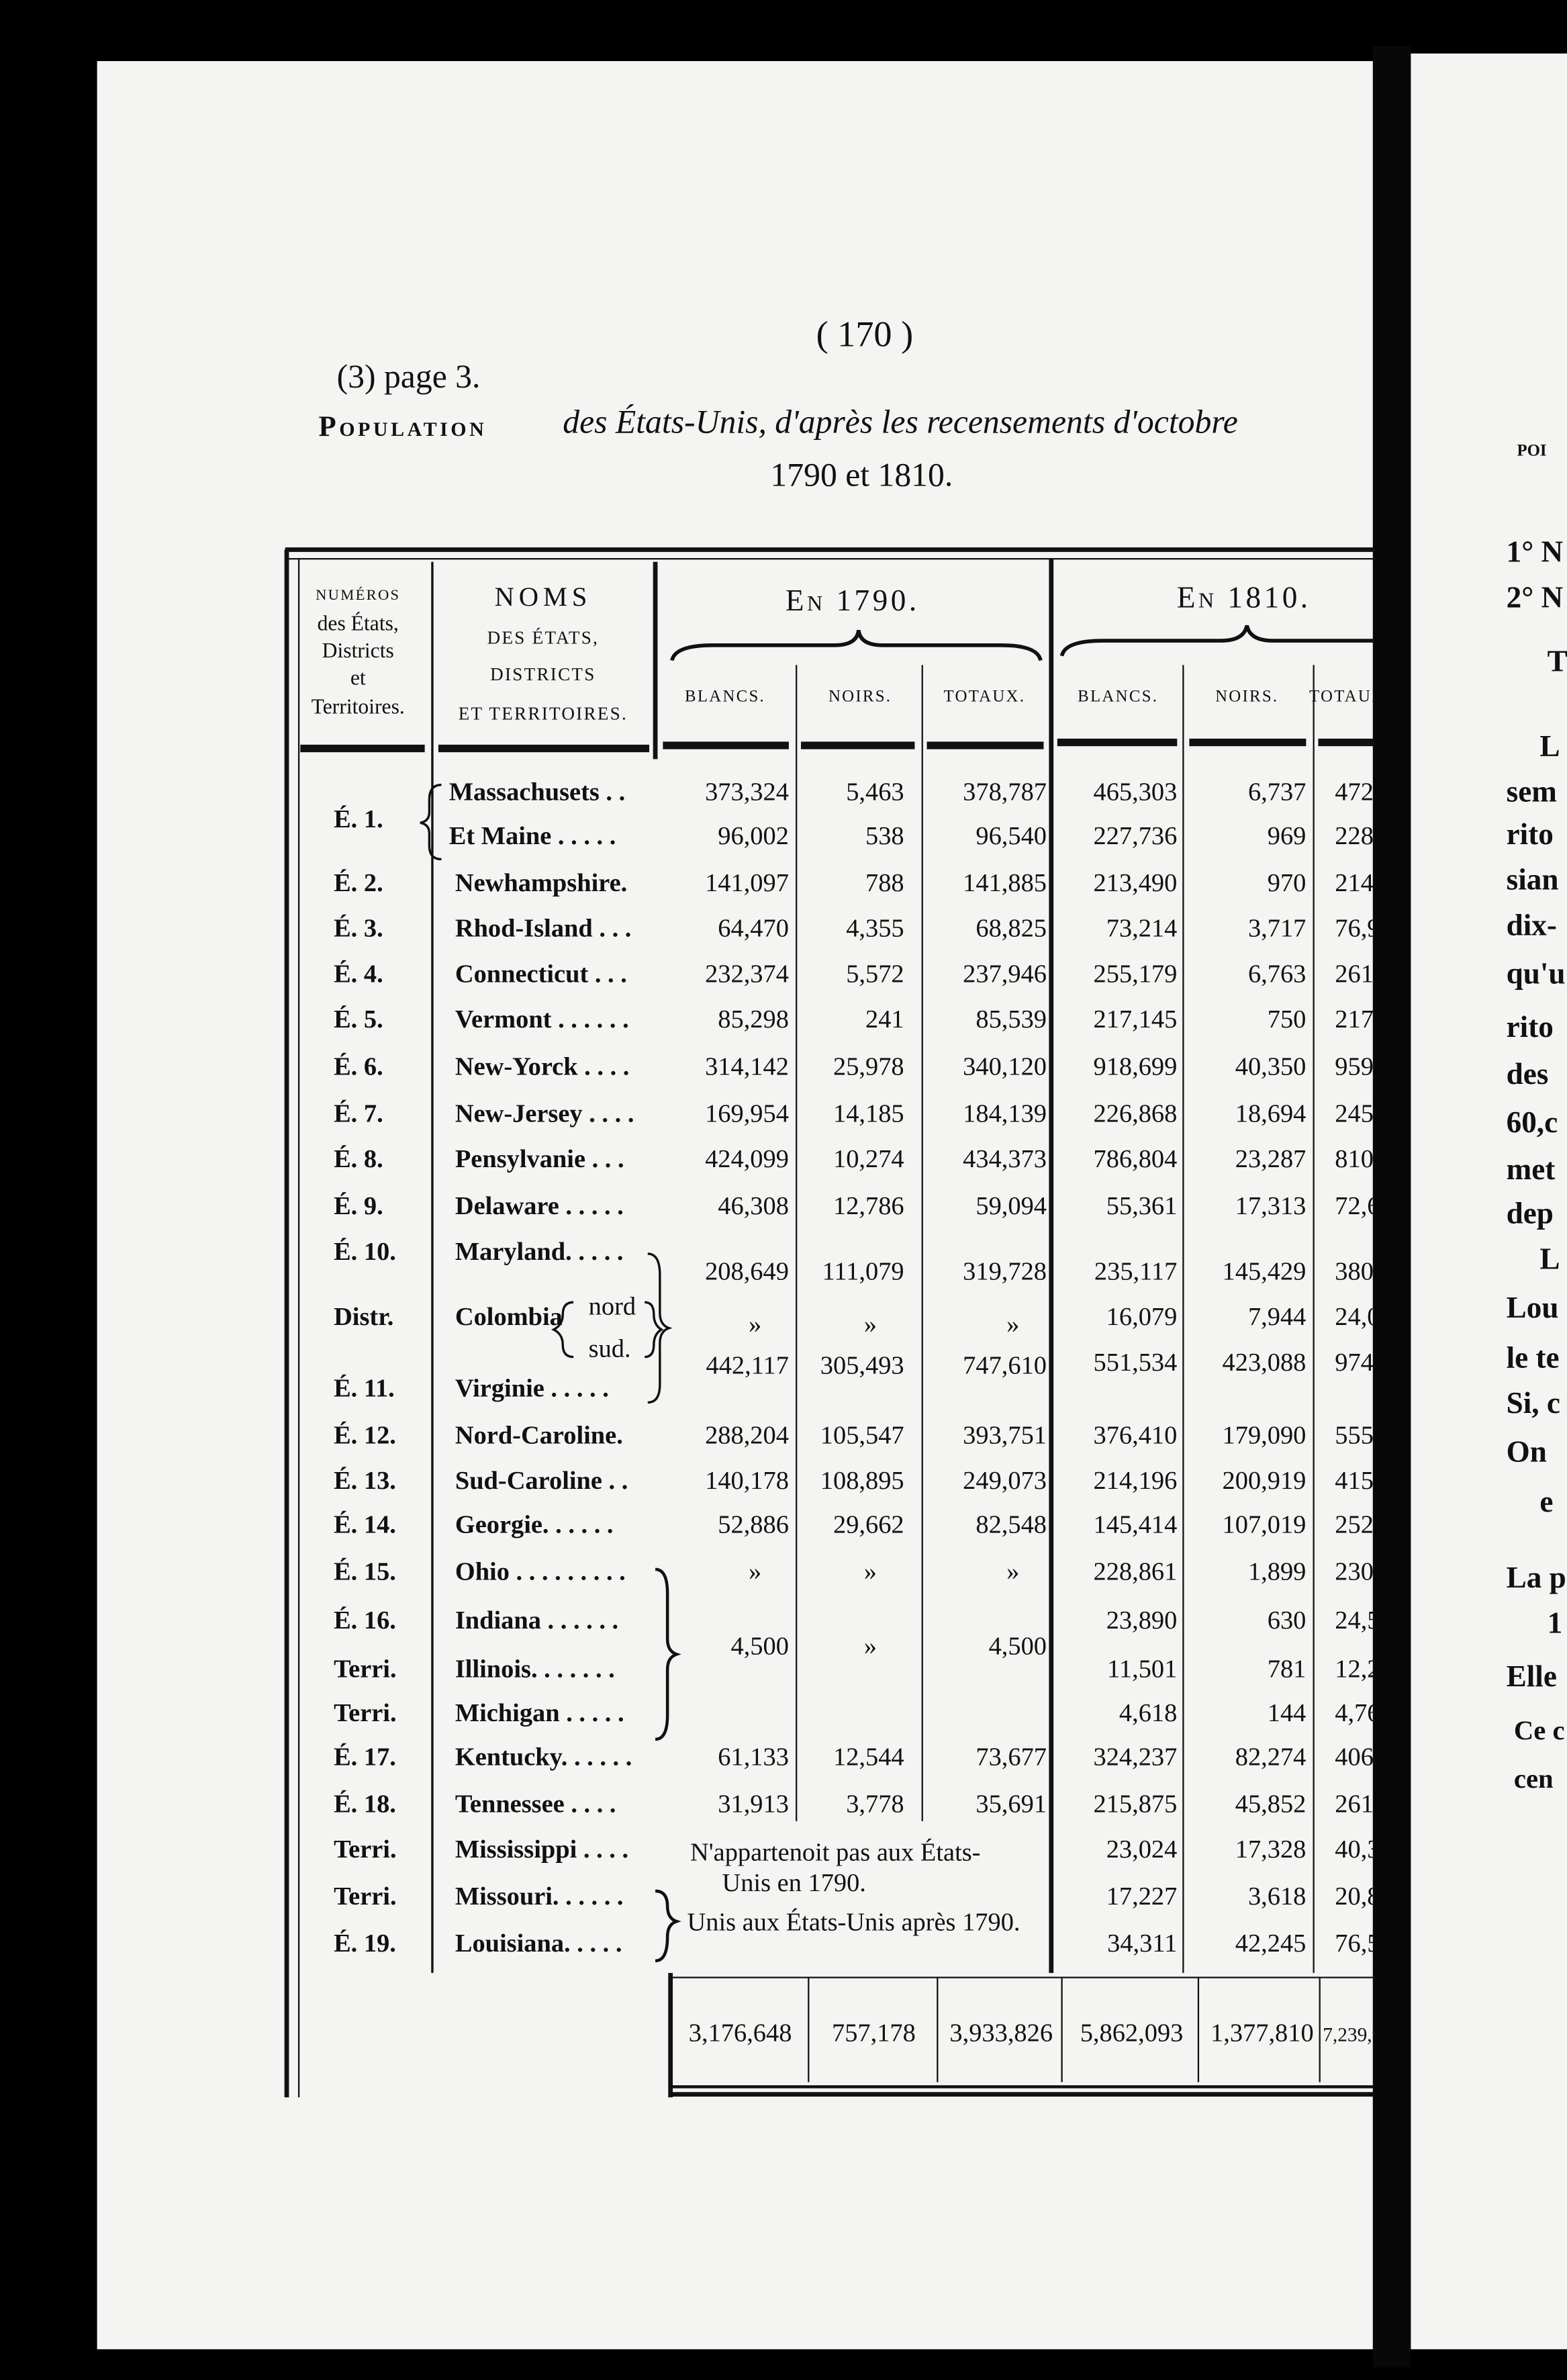  What do you see at coordinates (862, 1435) in the screenshot?
I see `cell-value: 105,547` at bounding box center [862, 1435].